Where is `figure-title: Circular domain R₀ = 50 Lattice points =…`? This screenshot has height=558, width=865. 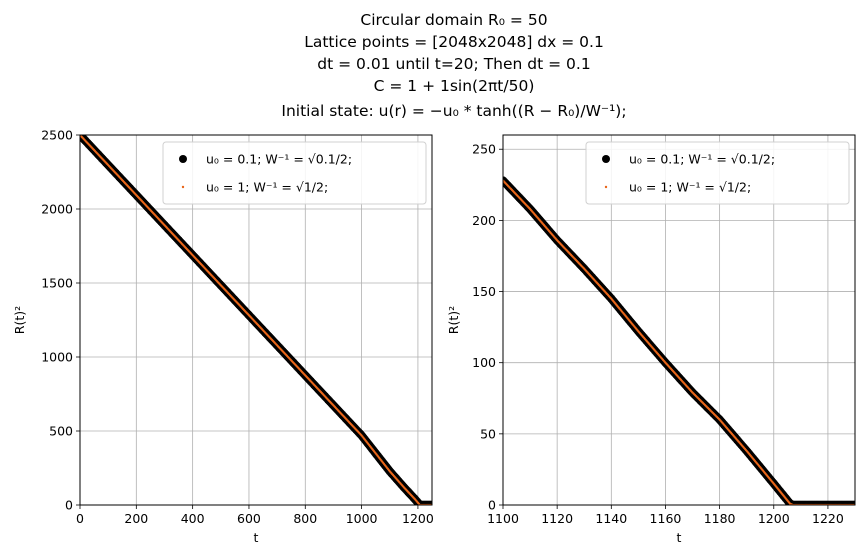
figure-title: Circular domain R₀ = 50 Lattice points =… is located at coordinates (453, 65).